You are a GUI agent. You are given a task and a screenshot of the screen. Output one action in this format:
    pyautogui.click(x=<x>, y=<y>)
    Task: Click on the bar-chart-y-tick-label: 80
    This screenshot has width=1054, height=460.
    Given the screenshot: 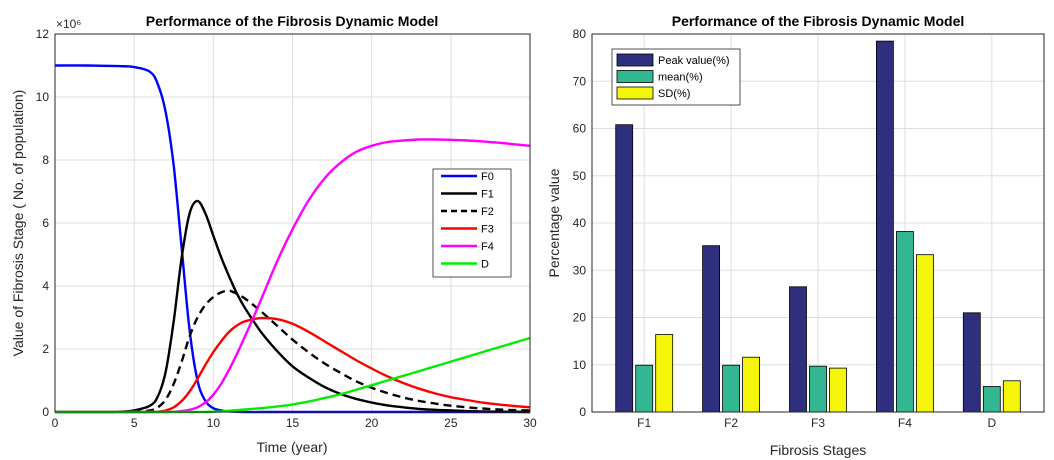 What is the action you would take?
    pyautogui.click(x=580, y=34)
    